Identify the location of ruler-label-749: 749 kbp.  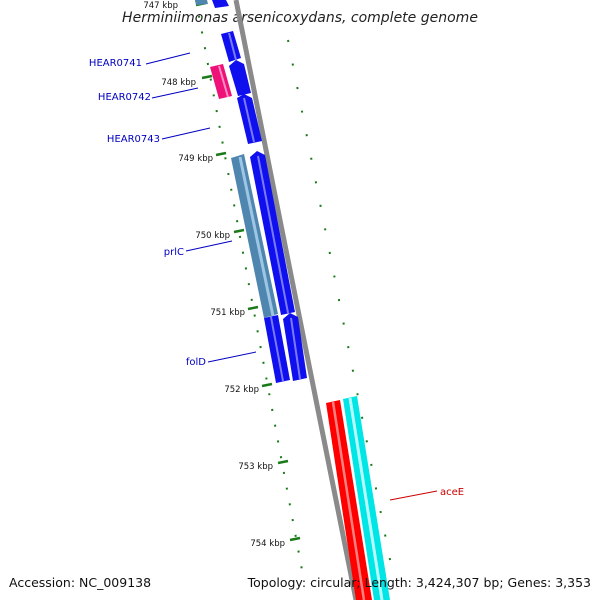
(195, 159).